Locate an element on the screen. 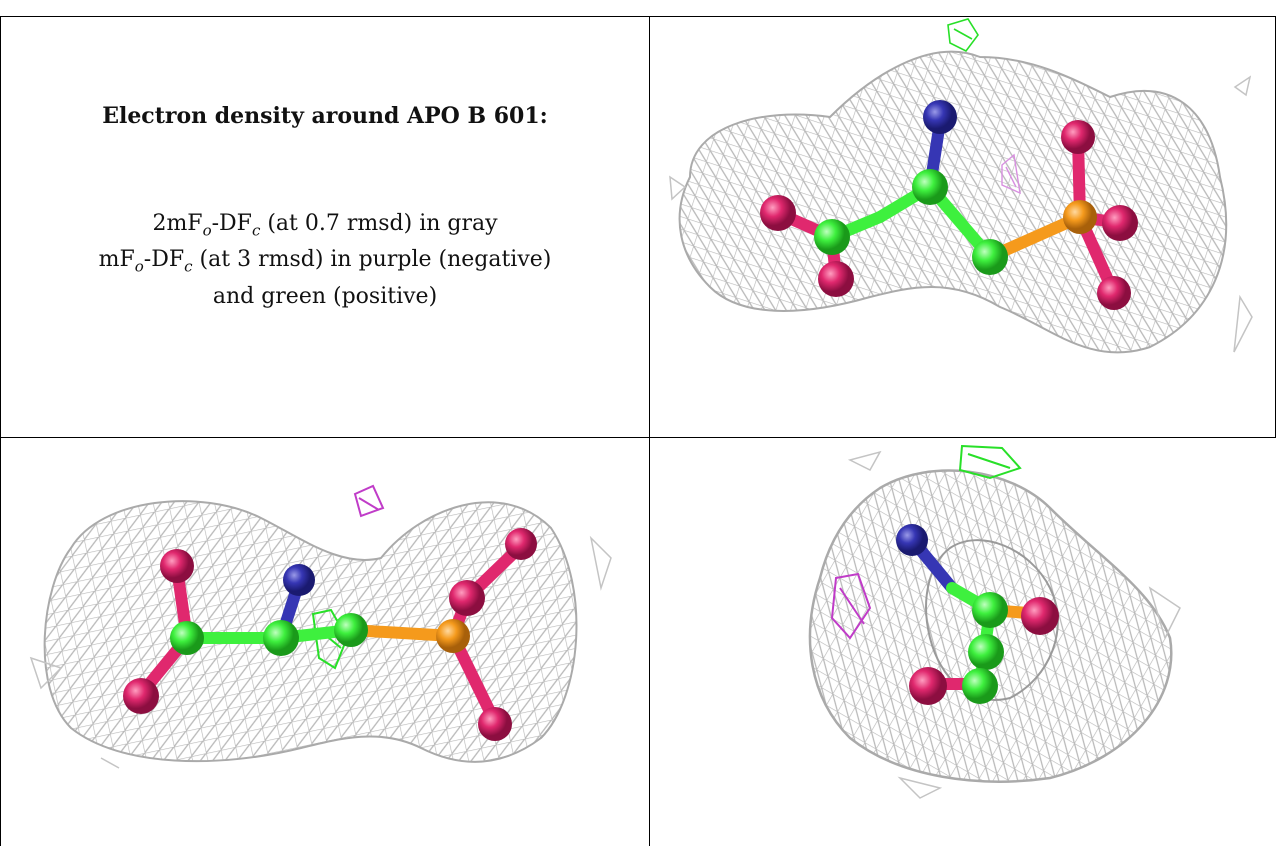 The width and height of the screenshot is (1276, 846). caption-line-2: mFo-DFc (at 3 rmsd) in purple (negative) is located at coordinates (325, 261).